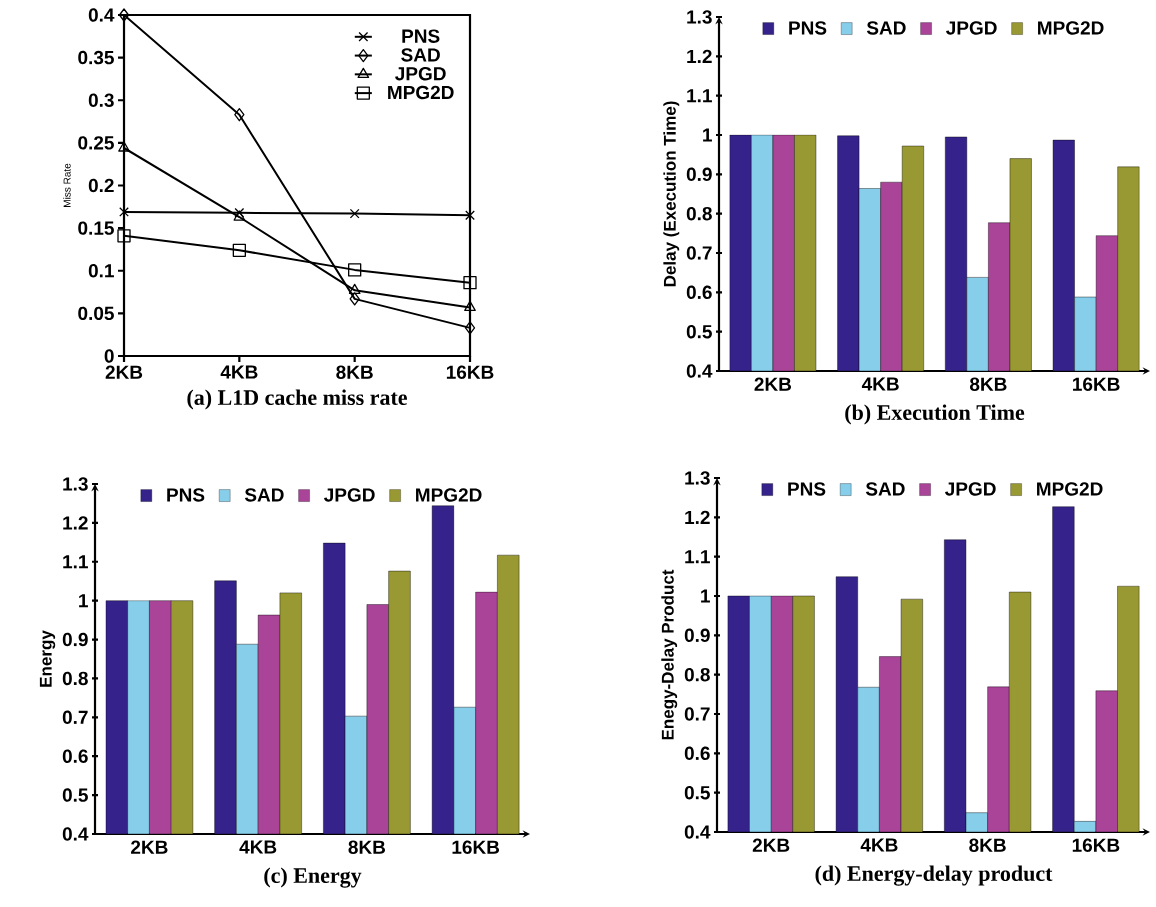 This screenshot has height=907, width=1156. What do you see at coordinates (96, 57) in the screenshot?
I see `y-tick-label: 0.35` at bounding box center [96, 57].